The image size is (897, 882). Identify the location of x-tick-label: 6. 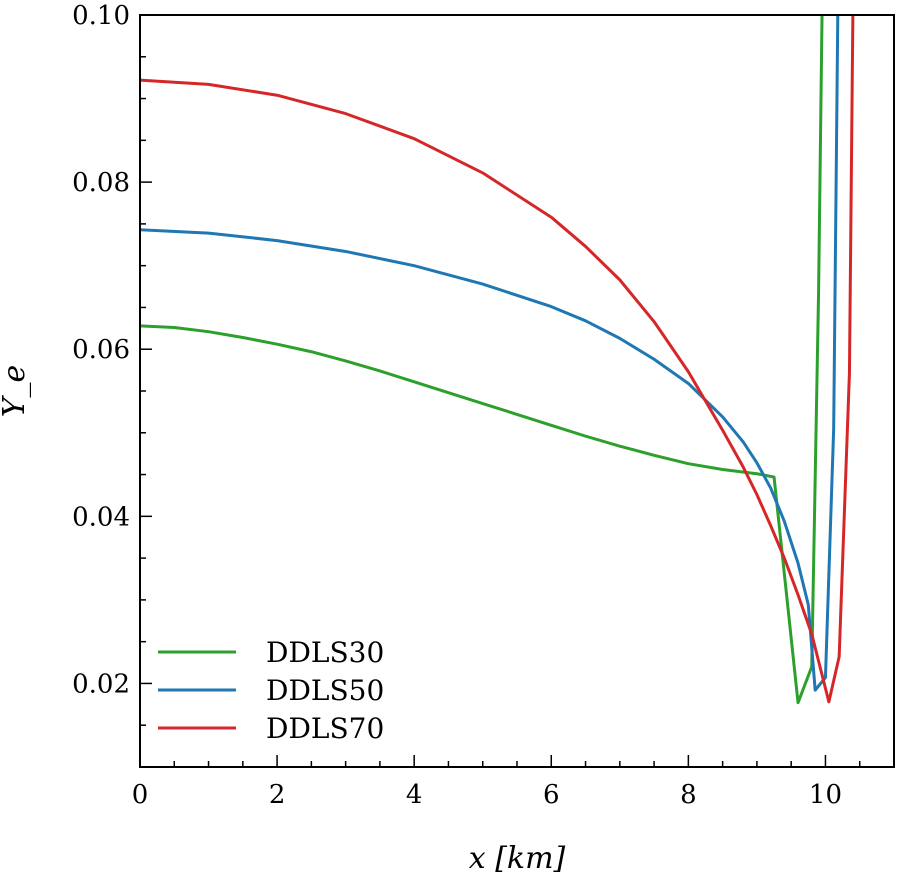
(551, 795).